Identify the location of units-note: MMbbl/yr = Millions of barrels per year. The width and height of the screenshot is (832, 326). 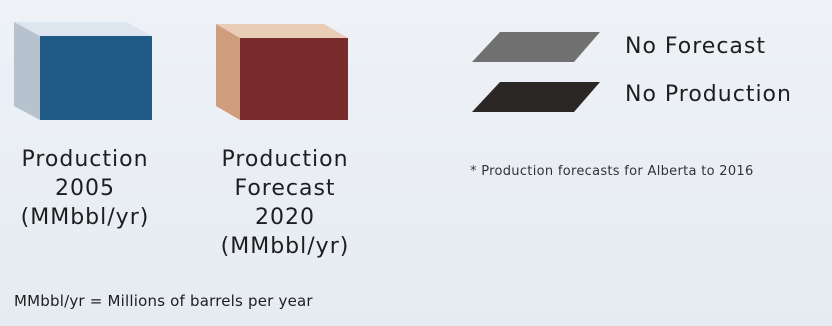
(163, 301).